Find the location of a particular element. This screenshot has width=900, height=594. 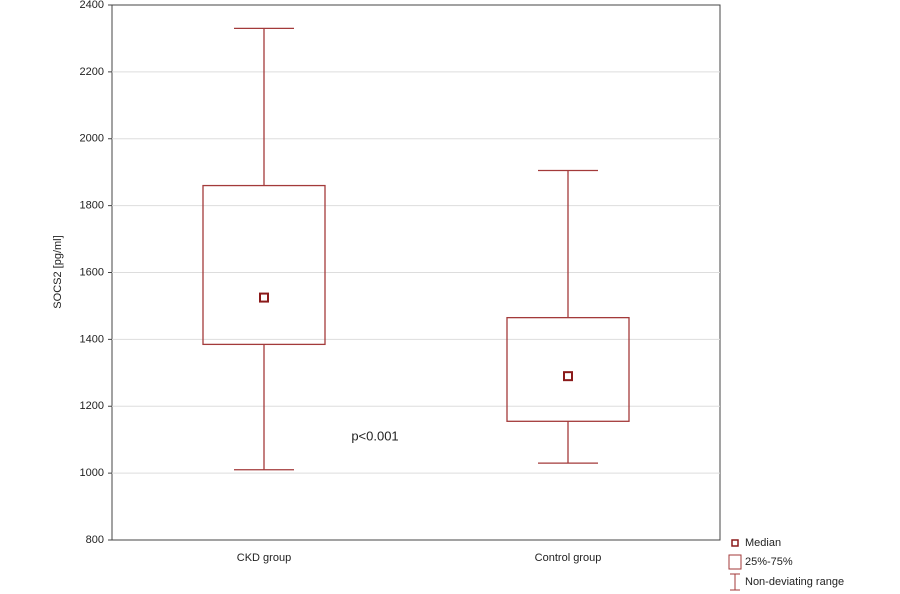

y-tick-label: 1400 is located at coordinates (92, 339).